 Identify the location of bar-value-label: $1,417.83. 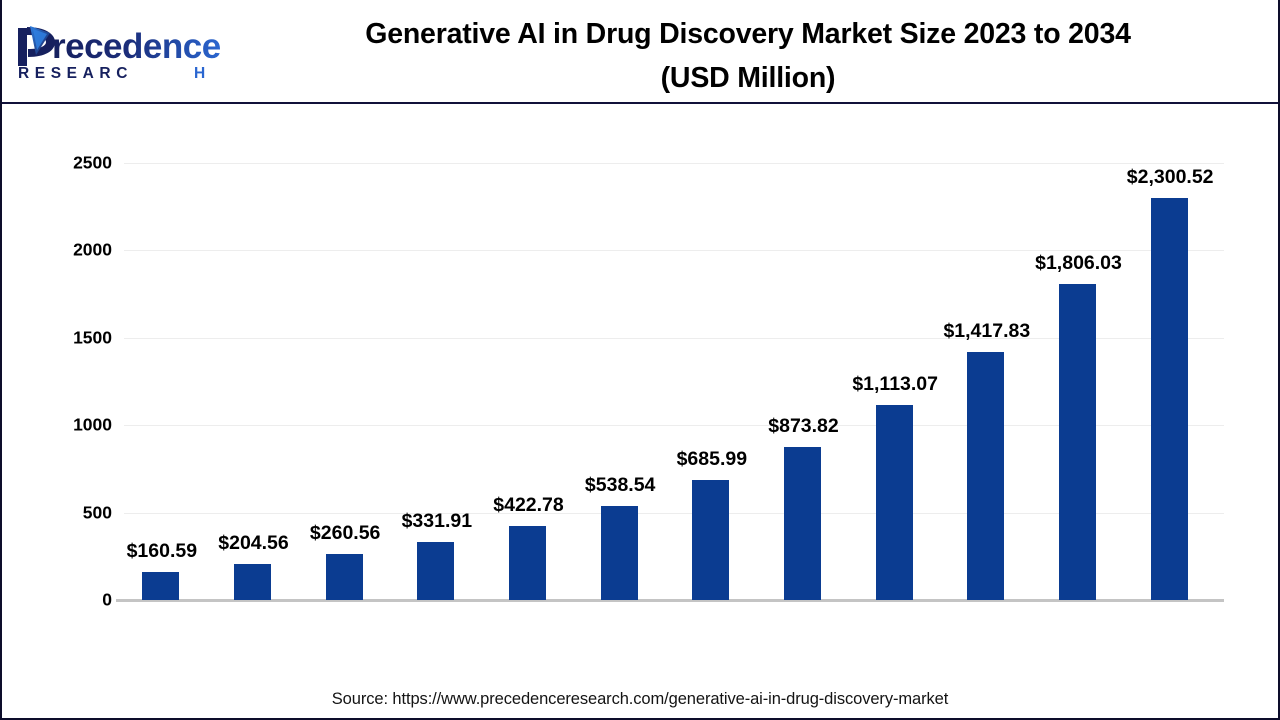
(987, 331).